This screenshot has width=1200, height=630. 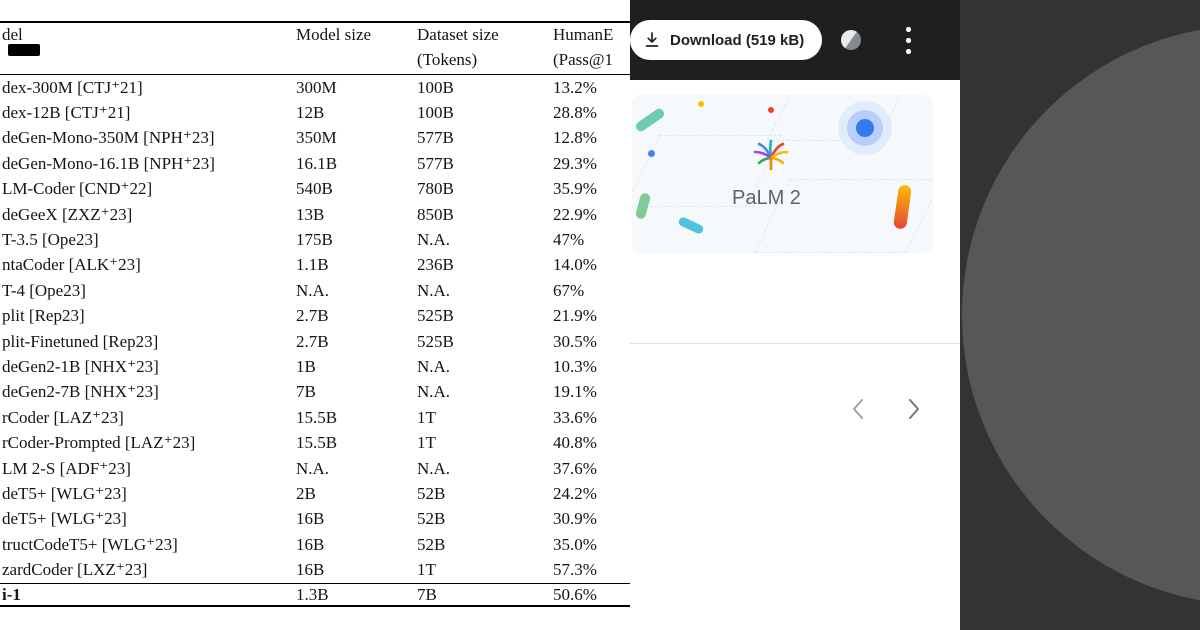 I want to click on header-humaneval-sub: (Pass@1, so click(x=583, y=59).